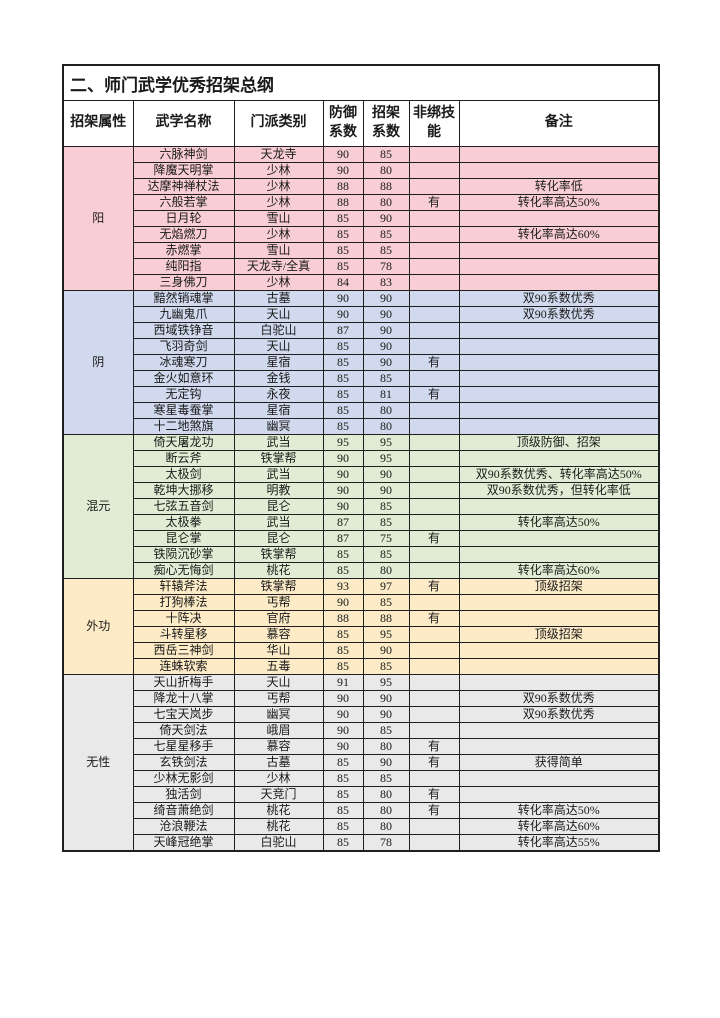 The height and width of the screenshot is (1018, 720). I want to click on table-row: 十阵决 官府 88 88 有, so click(361, 618).